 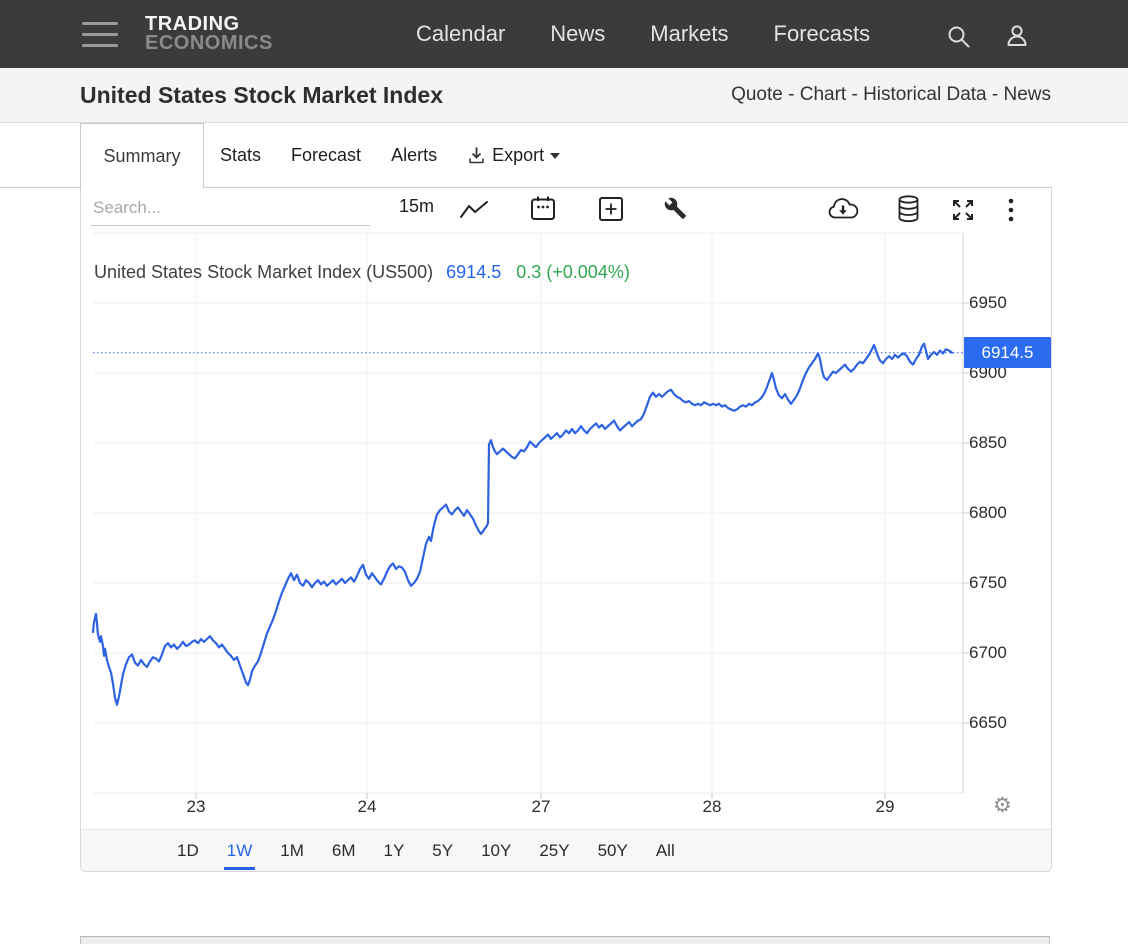 What do you see at coordinates (843, 209) in the screenshot?
I see `cloud-download-icon` at bounding box center [843, 209].